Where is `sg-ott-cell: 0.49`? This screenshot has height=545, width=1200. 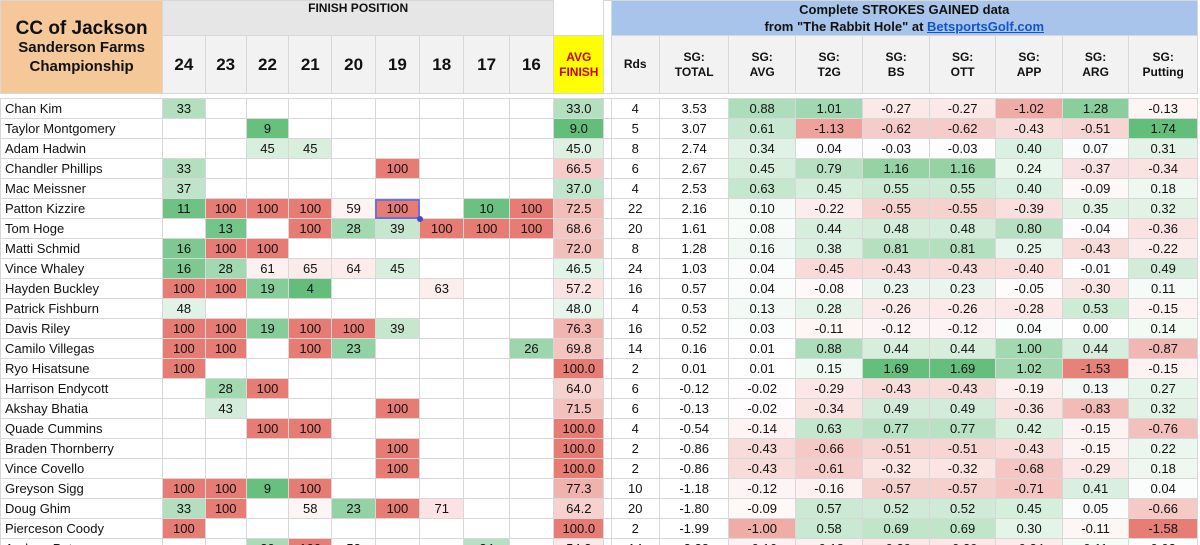
sg-ott-cell: 0.49 is located at coordinates (962, 408).